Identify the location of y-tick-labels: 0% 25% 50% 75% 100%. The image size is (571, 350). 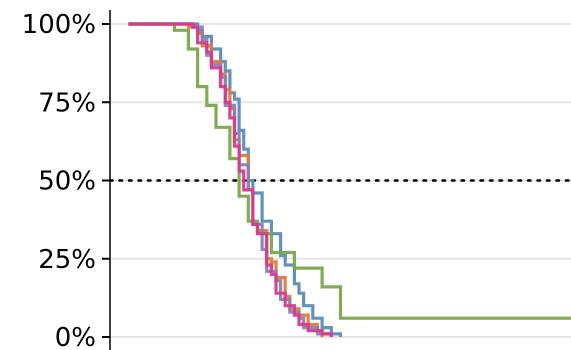
(59, 180).